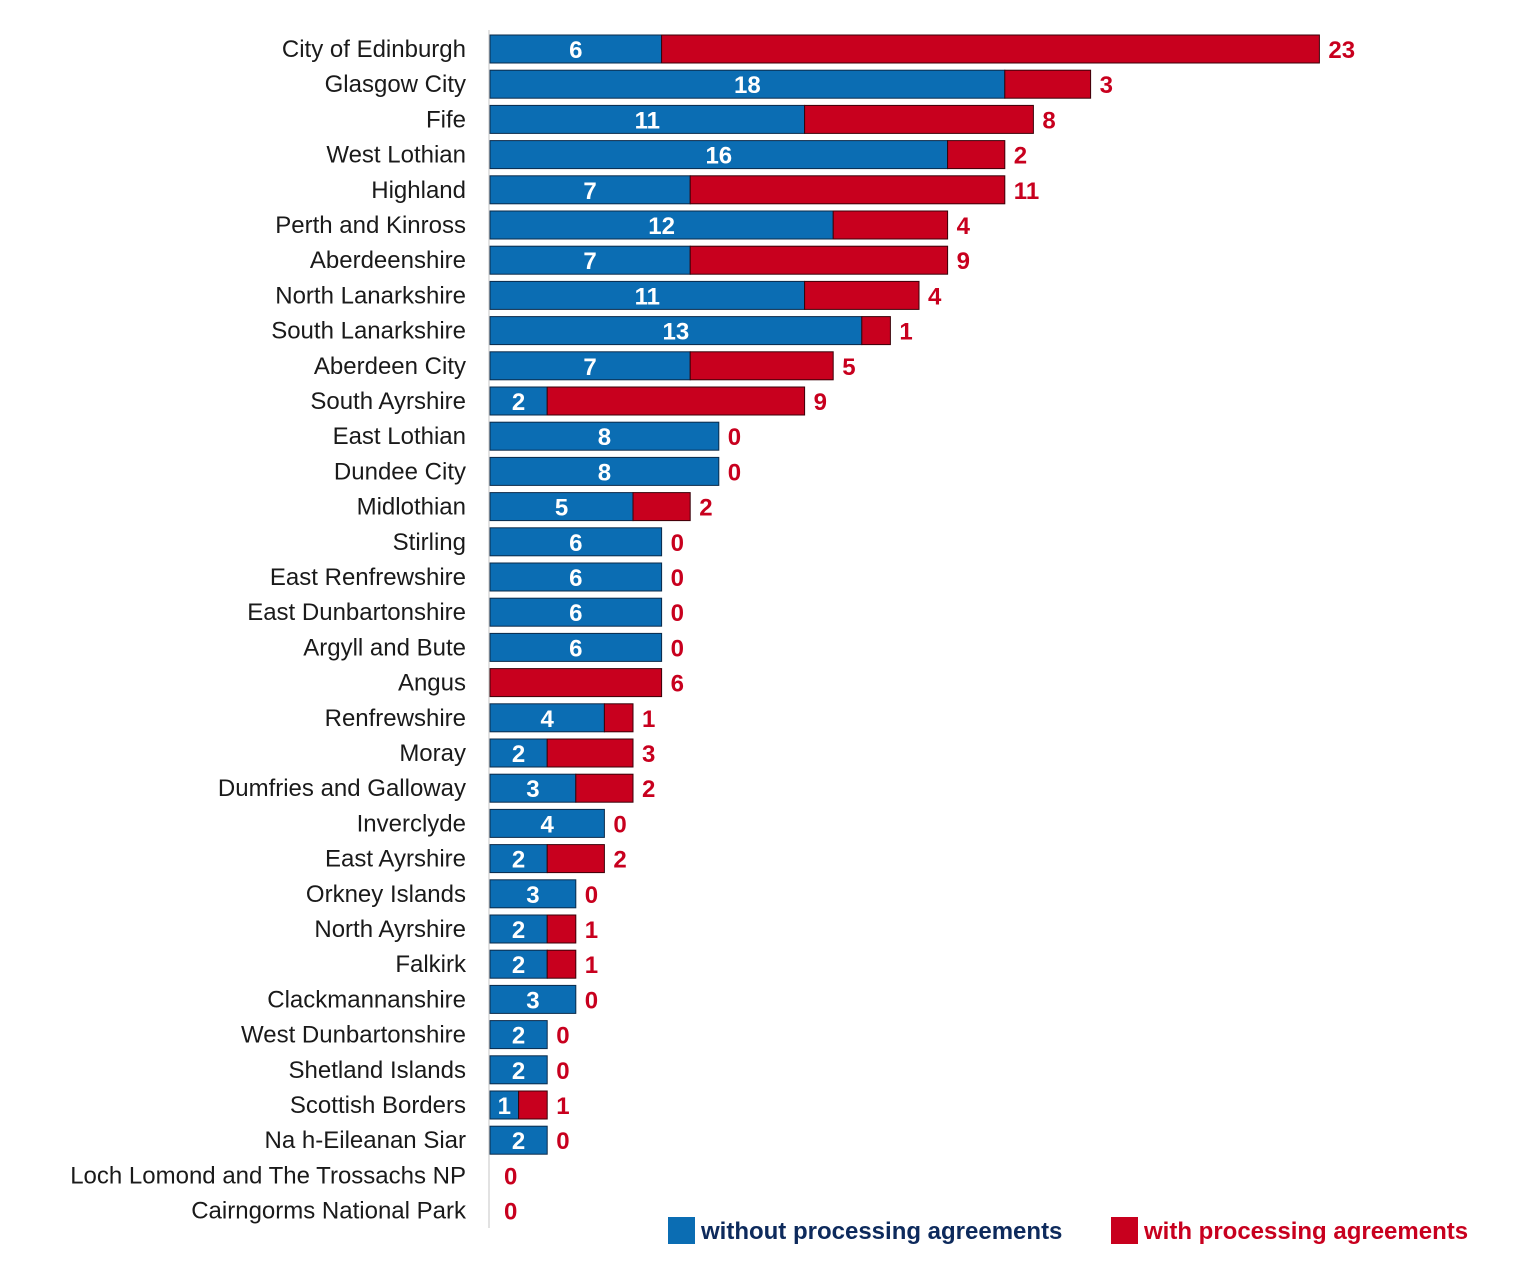  I want to click on bar-value-label-with: 23, so click(1341, 50).